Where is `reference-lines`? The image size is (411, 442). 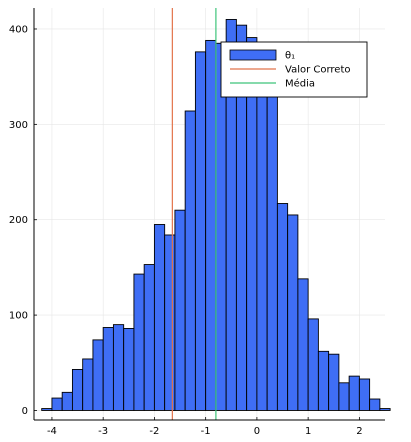
reference-lines is located at coordinates (194, 214).